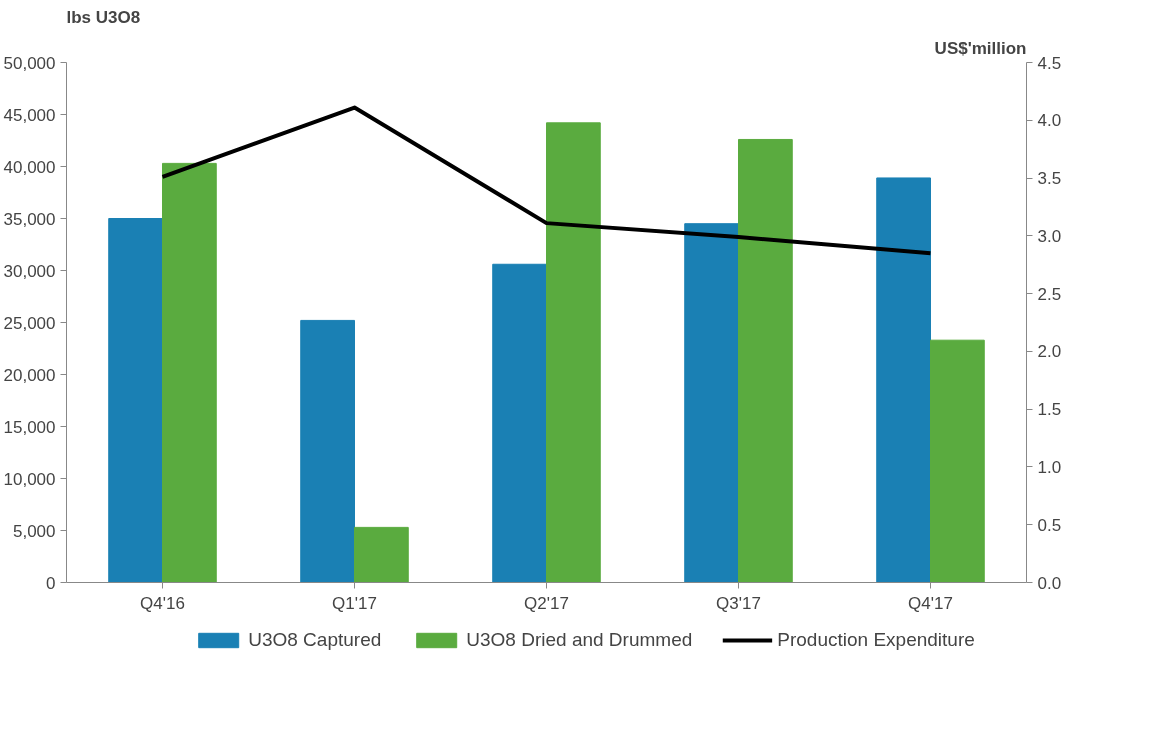 The image size is (1162, 733). I want to click on y-tick-label: 10,000, so click(29, 479).